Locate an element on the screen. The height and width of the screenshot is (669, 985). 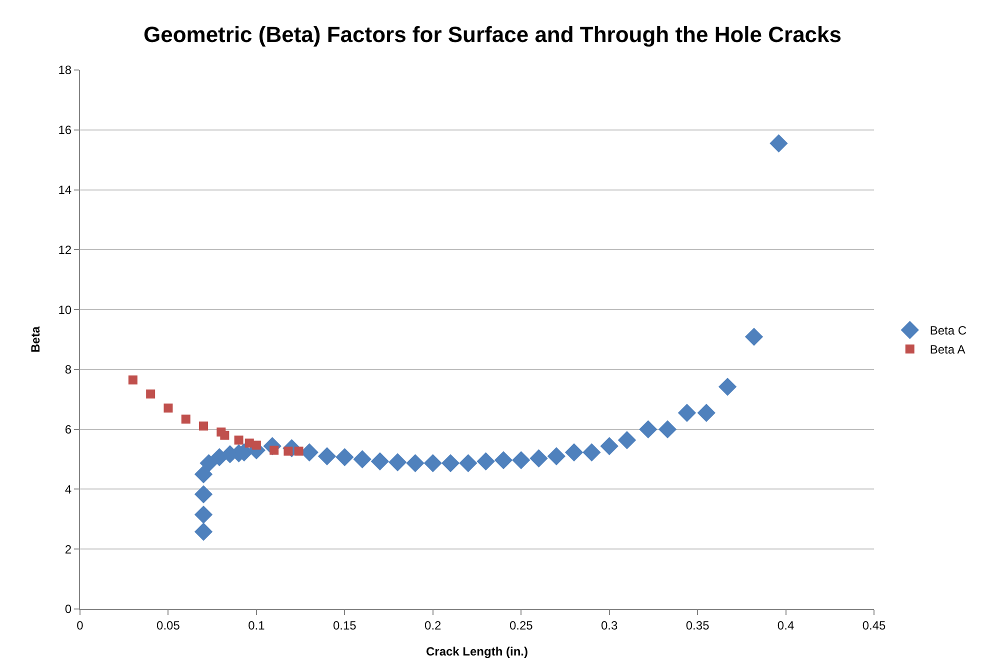
y-tick-label: 18 is located at coordinates (65, 70).